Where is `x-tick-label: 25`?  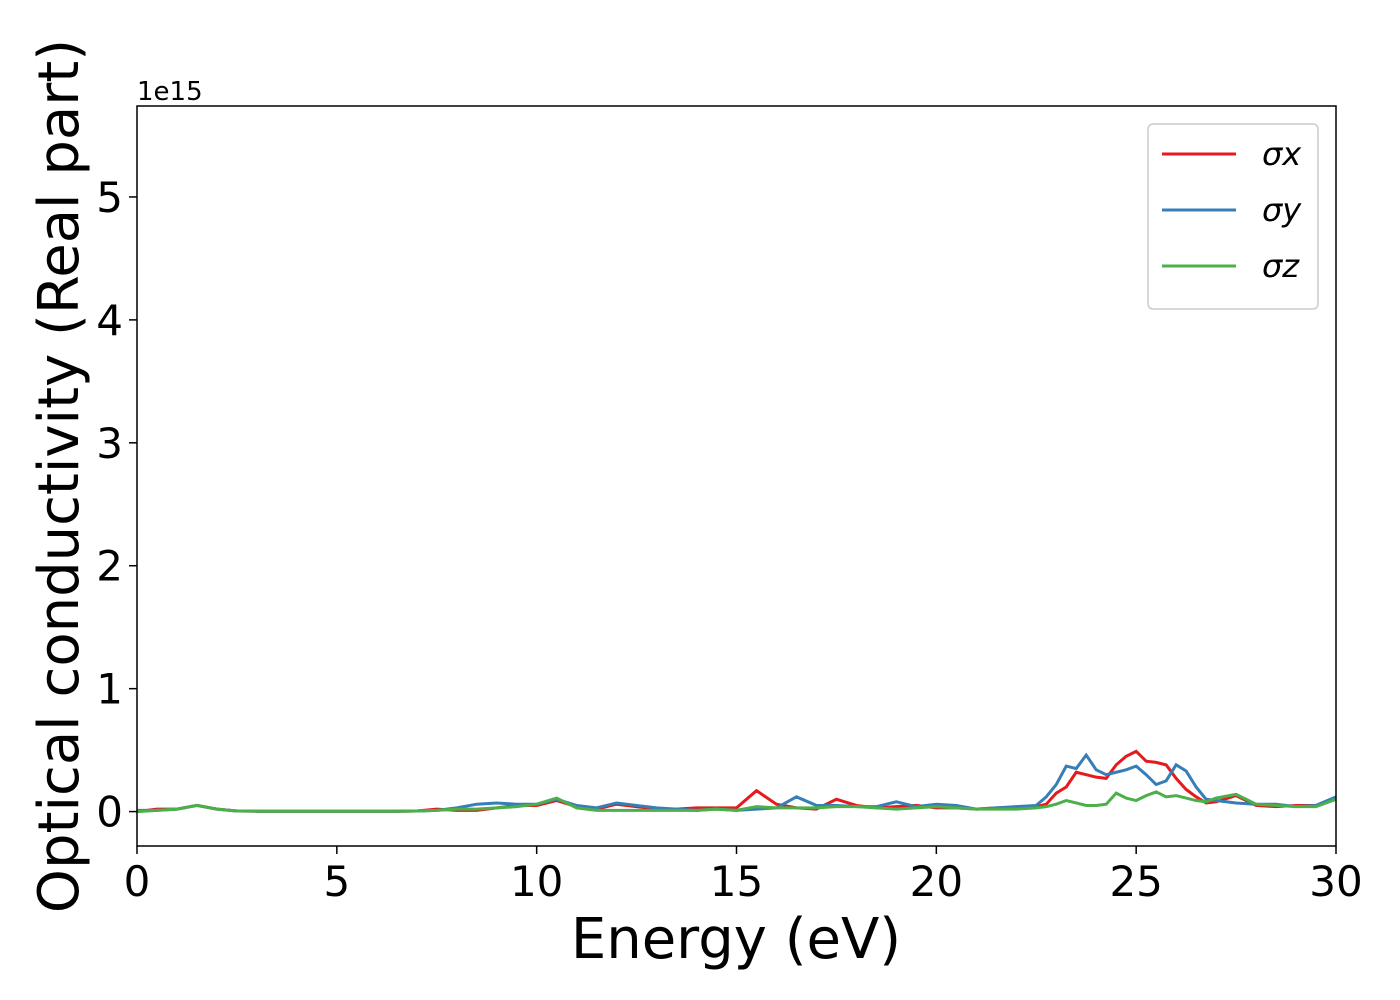
x-tick-label: 25 is located at coordinates (1135, 881).